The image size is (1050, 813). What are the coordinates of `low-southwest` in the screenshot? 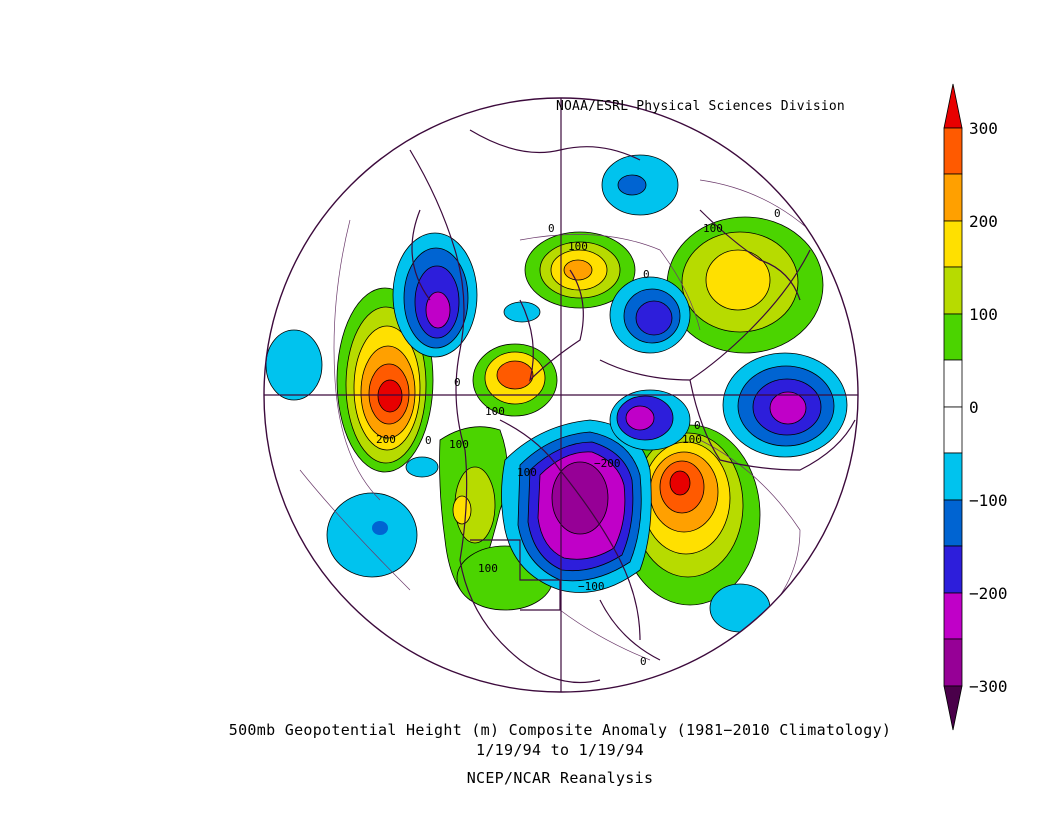 It's located at (372, 535).